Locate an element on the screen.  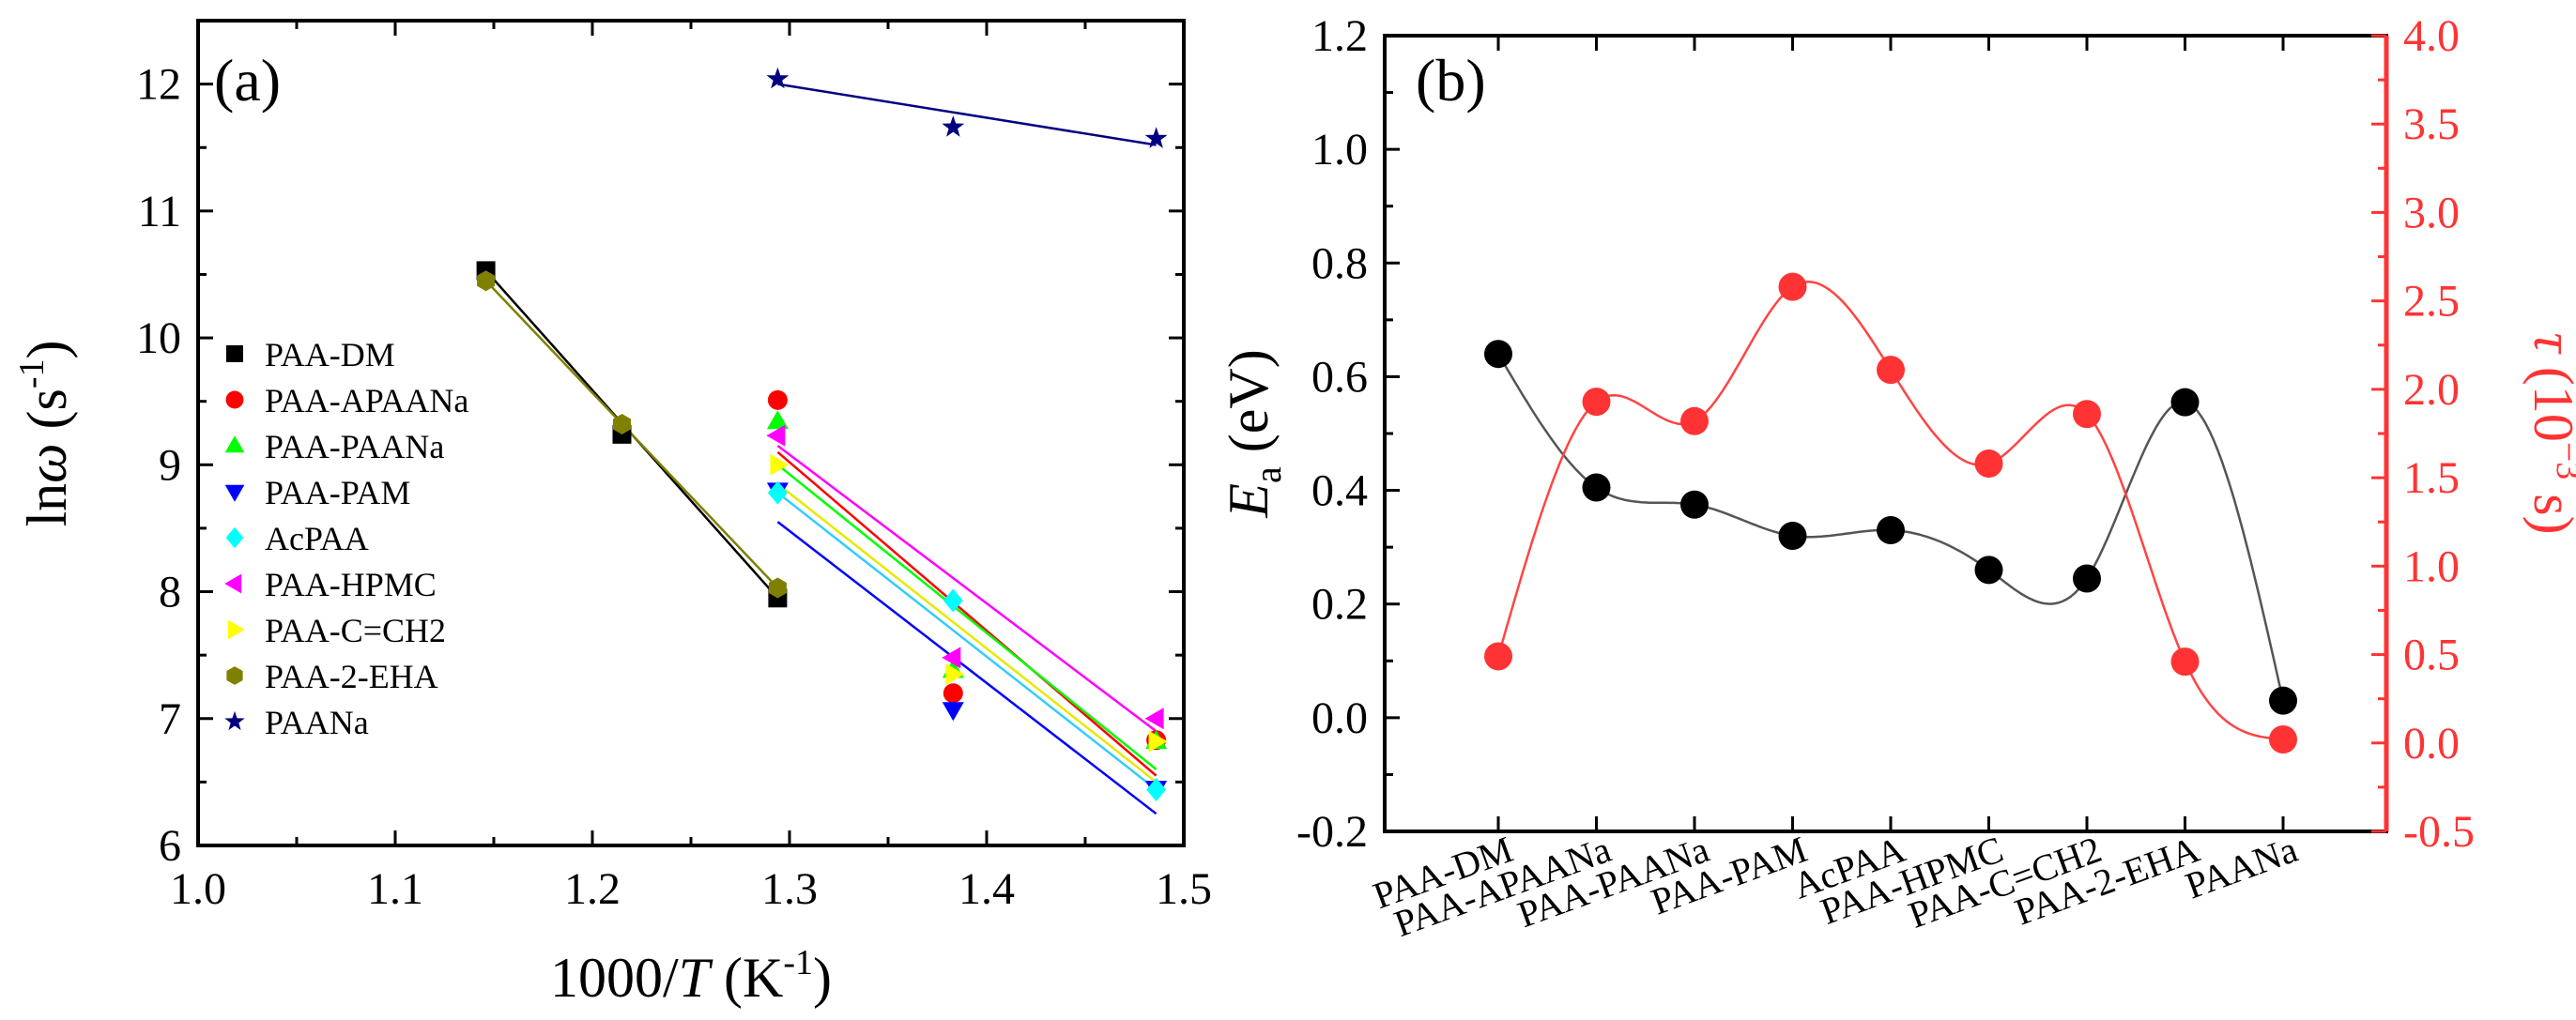
panel-a-x-axis-label: 1000/T (K-1) is located at coordinates (691, 976).